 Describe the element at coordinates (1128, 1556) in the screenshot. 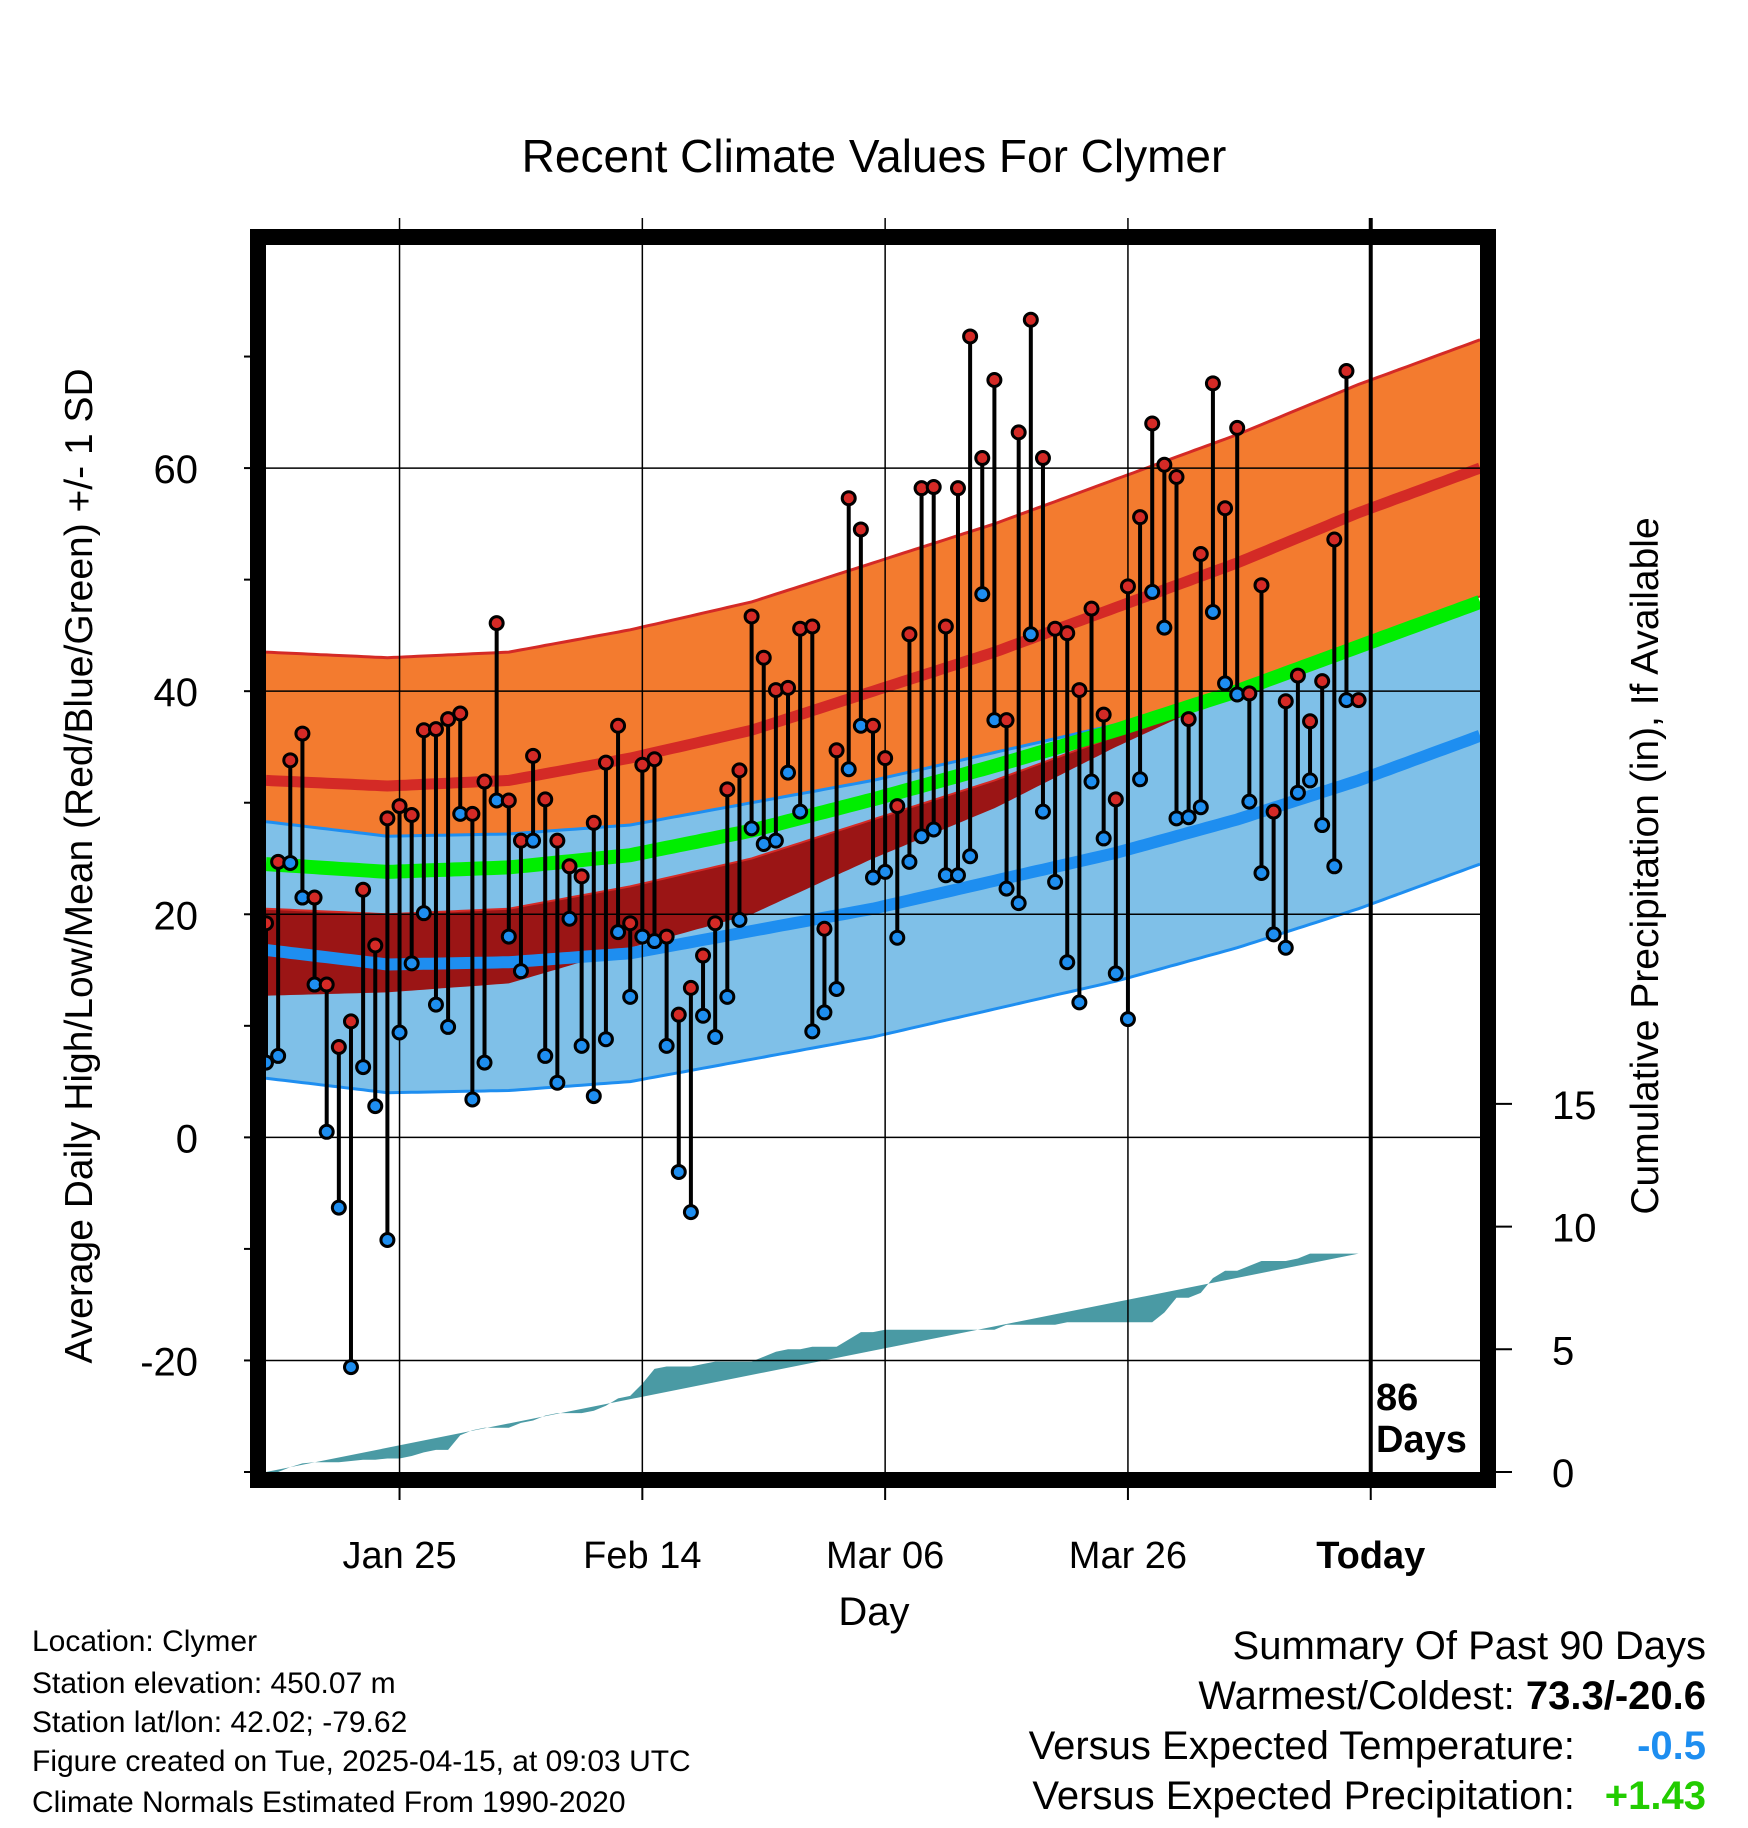

I see `x-tick-label: Mar 26` at that location.